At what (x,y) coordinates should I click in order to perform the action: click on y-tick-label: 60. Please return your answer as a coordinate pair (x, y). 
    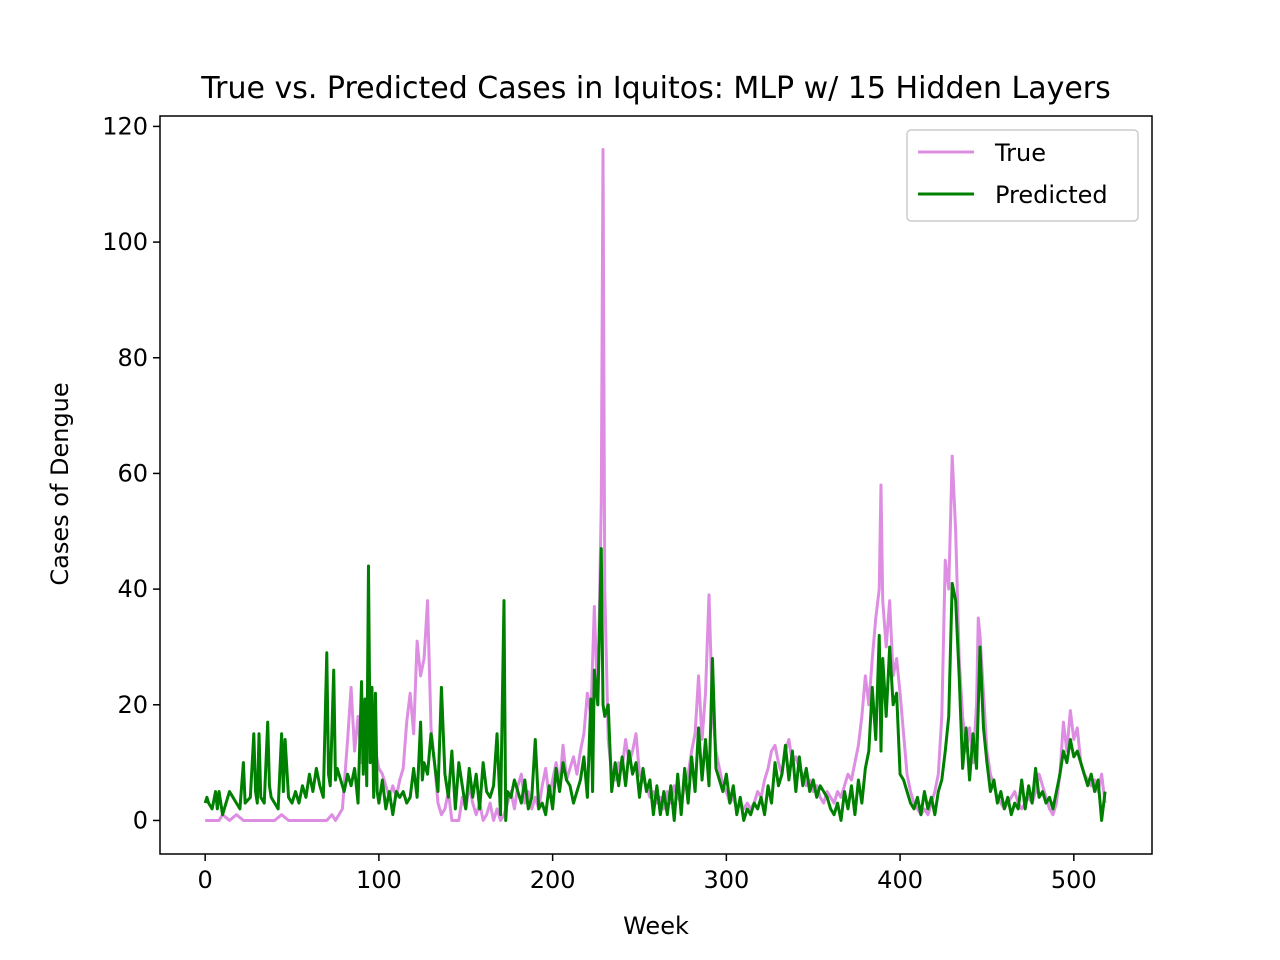
    Looking at the image, I should click on (132, 473).